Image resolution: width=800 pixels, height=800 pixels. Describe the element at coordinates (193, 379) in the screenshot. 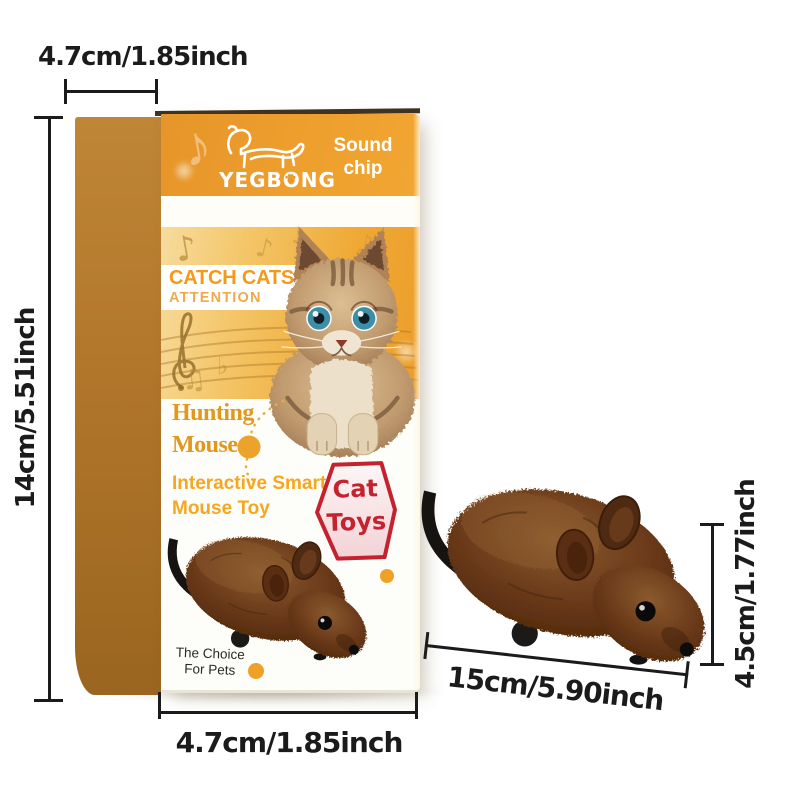

I see `music-note-icon: ♫` at that location.